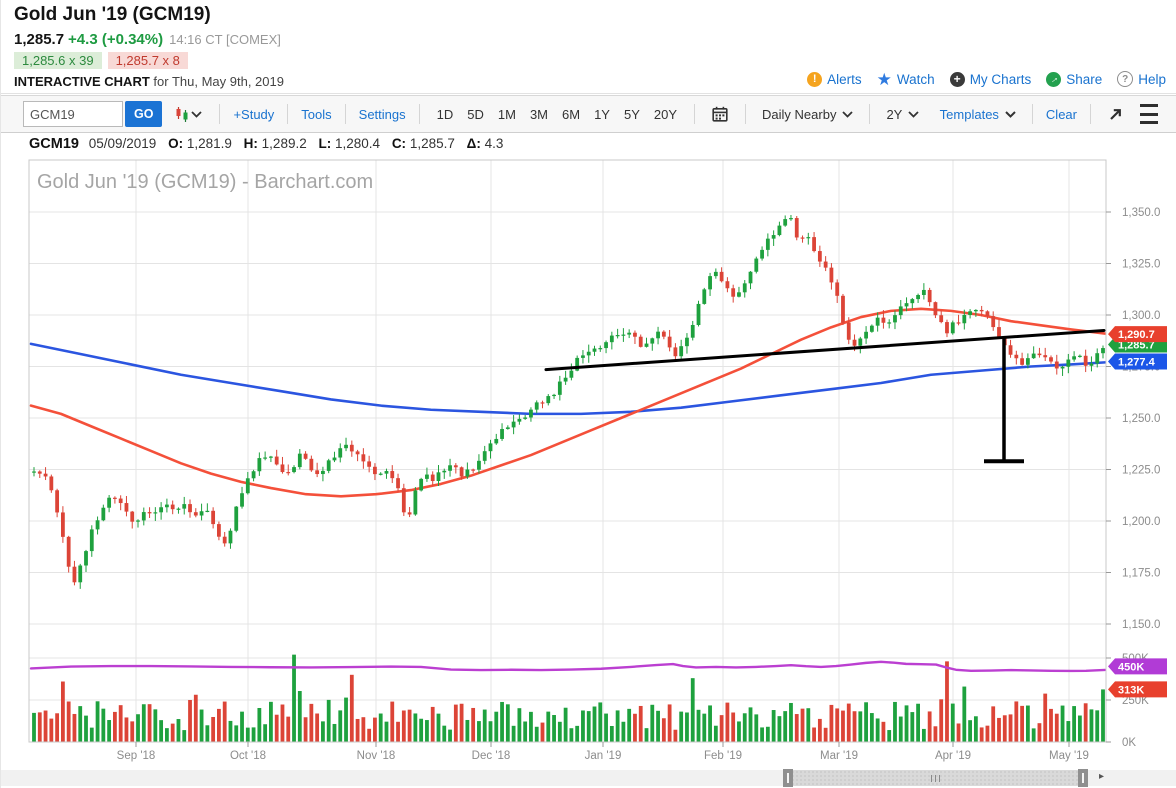 This screenshot has height=788, width=1176. Describe the element at coordinates (39, 39) in the screenshot. I see `last-price: 1,285.7` at that location.